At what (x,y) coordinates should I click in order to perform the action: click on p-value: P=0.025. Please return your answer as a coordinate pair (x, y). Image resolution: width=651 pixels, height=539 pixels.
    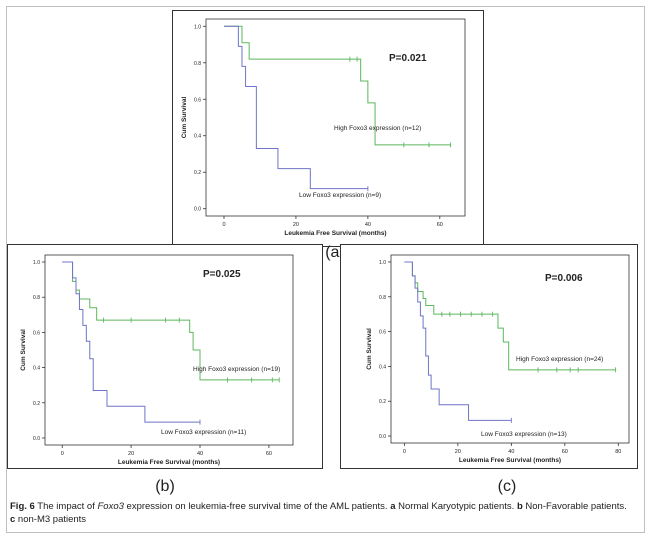
    Looking at the image, I should click on (222, 274).